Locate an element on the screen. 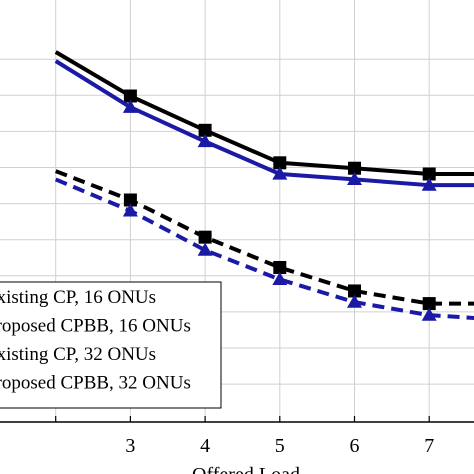 This screenshot has height=474, width=474. x-tick-label: 6 is located at coordinates (355, 446).